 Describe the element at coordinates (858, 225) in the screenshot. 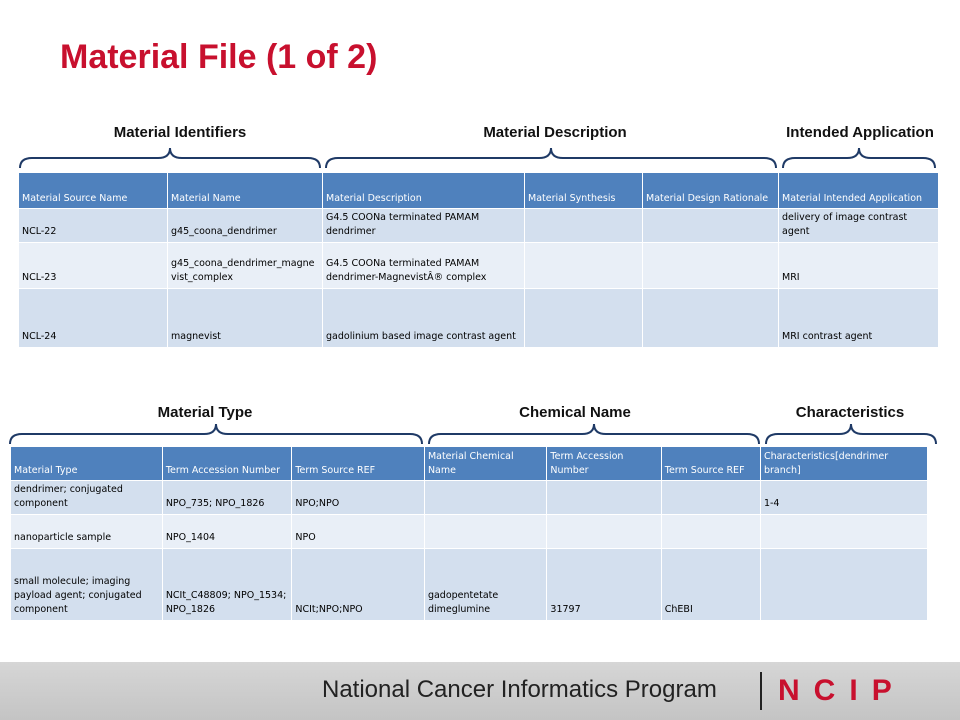

I see `table-cell: delivery of image contrast agent` at that location.